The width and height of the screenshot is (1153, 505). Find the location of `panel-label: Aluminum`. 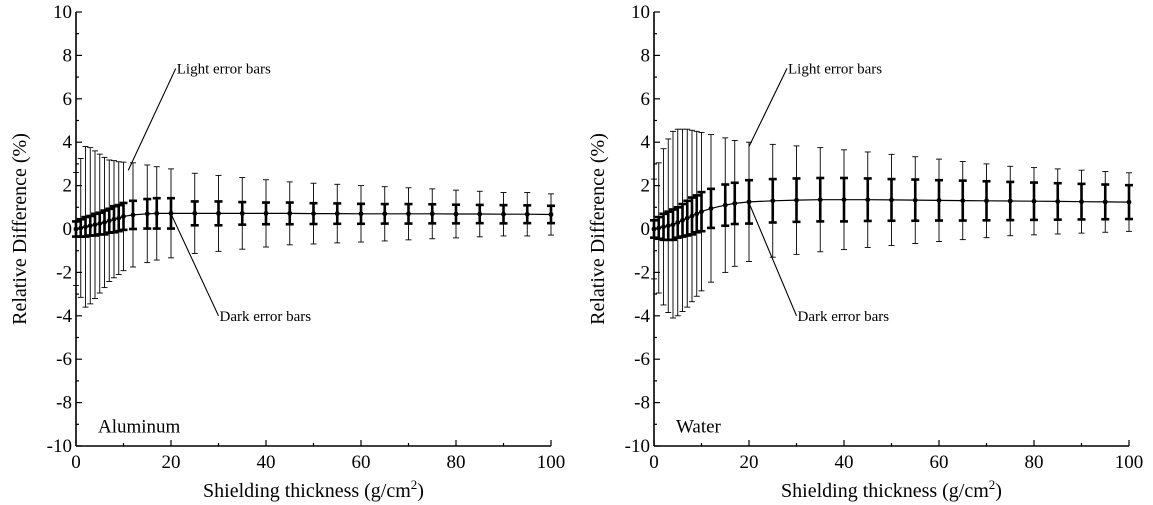

panel-label: Aluminum is located at coordinates (139, 426).